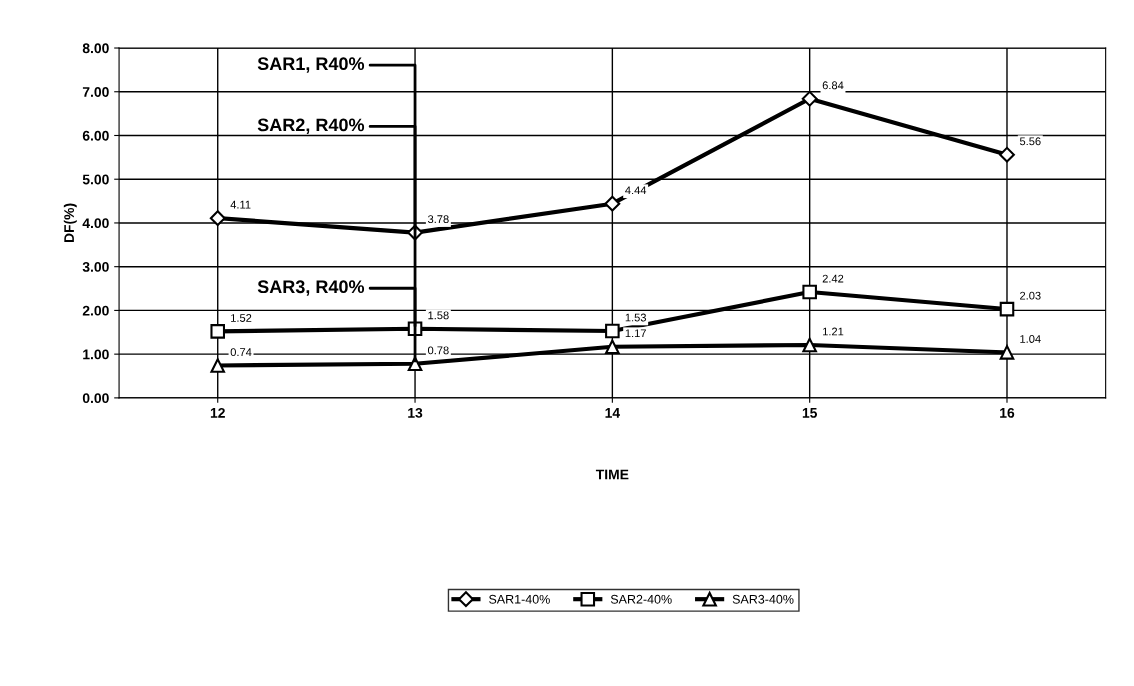 The width and height of the screenshot is (1134, 686). What do you see at coordinates (240, 204) in the screenshot?
I see `data-label: 4.11` at bounding box center [240, 204].